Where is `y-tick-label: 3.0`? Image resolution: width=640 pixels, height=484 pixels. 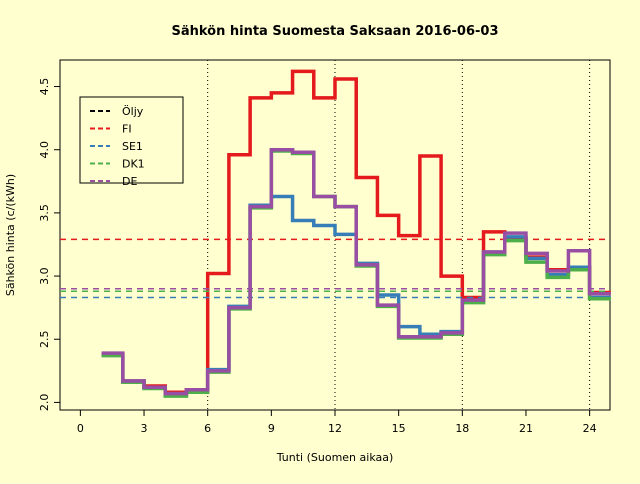
y-tick-label: 3.0 is located at coordinates (44, 276).